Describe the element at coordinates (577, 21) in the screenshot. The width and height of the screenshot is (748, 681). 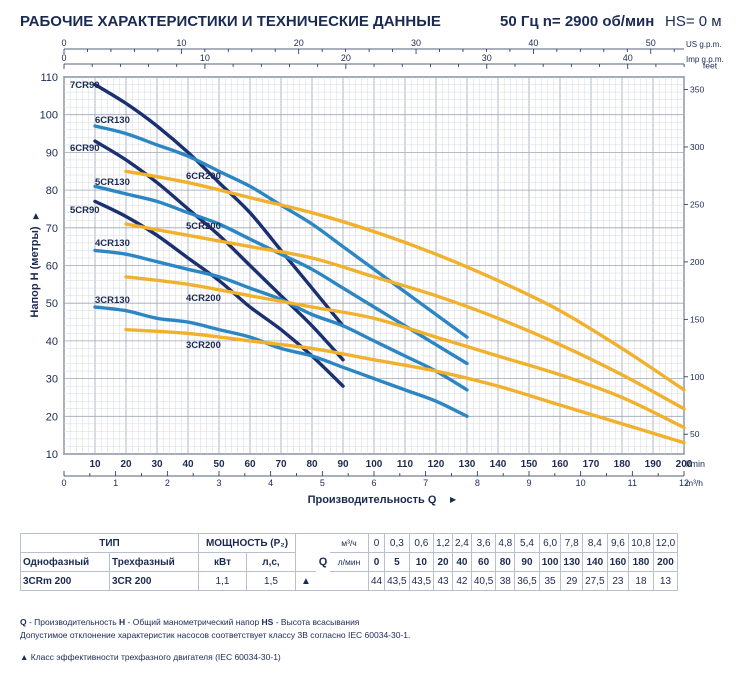
I see `frequency-speed-label: 50 Гц n= 2900 об/мин` at that location.